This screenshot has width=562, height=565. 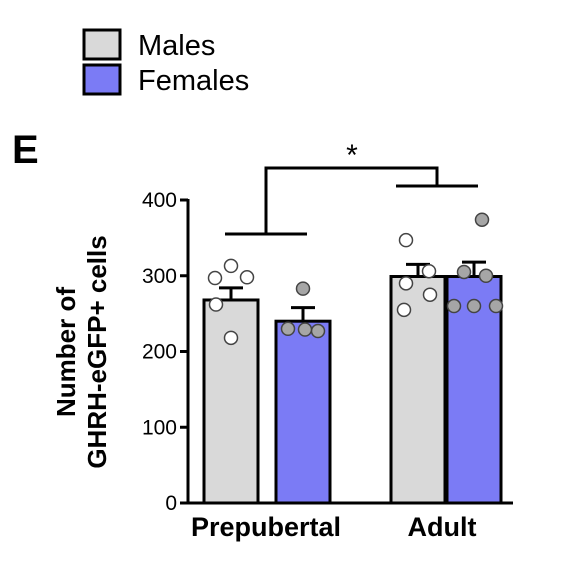 What do you see at coordinates (352, 291) in the screenshot?
I see `error-bars` at bounding box center [352, 291].